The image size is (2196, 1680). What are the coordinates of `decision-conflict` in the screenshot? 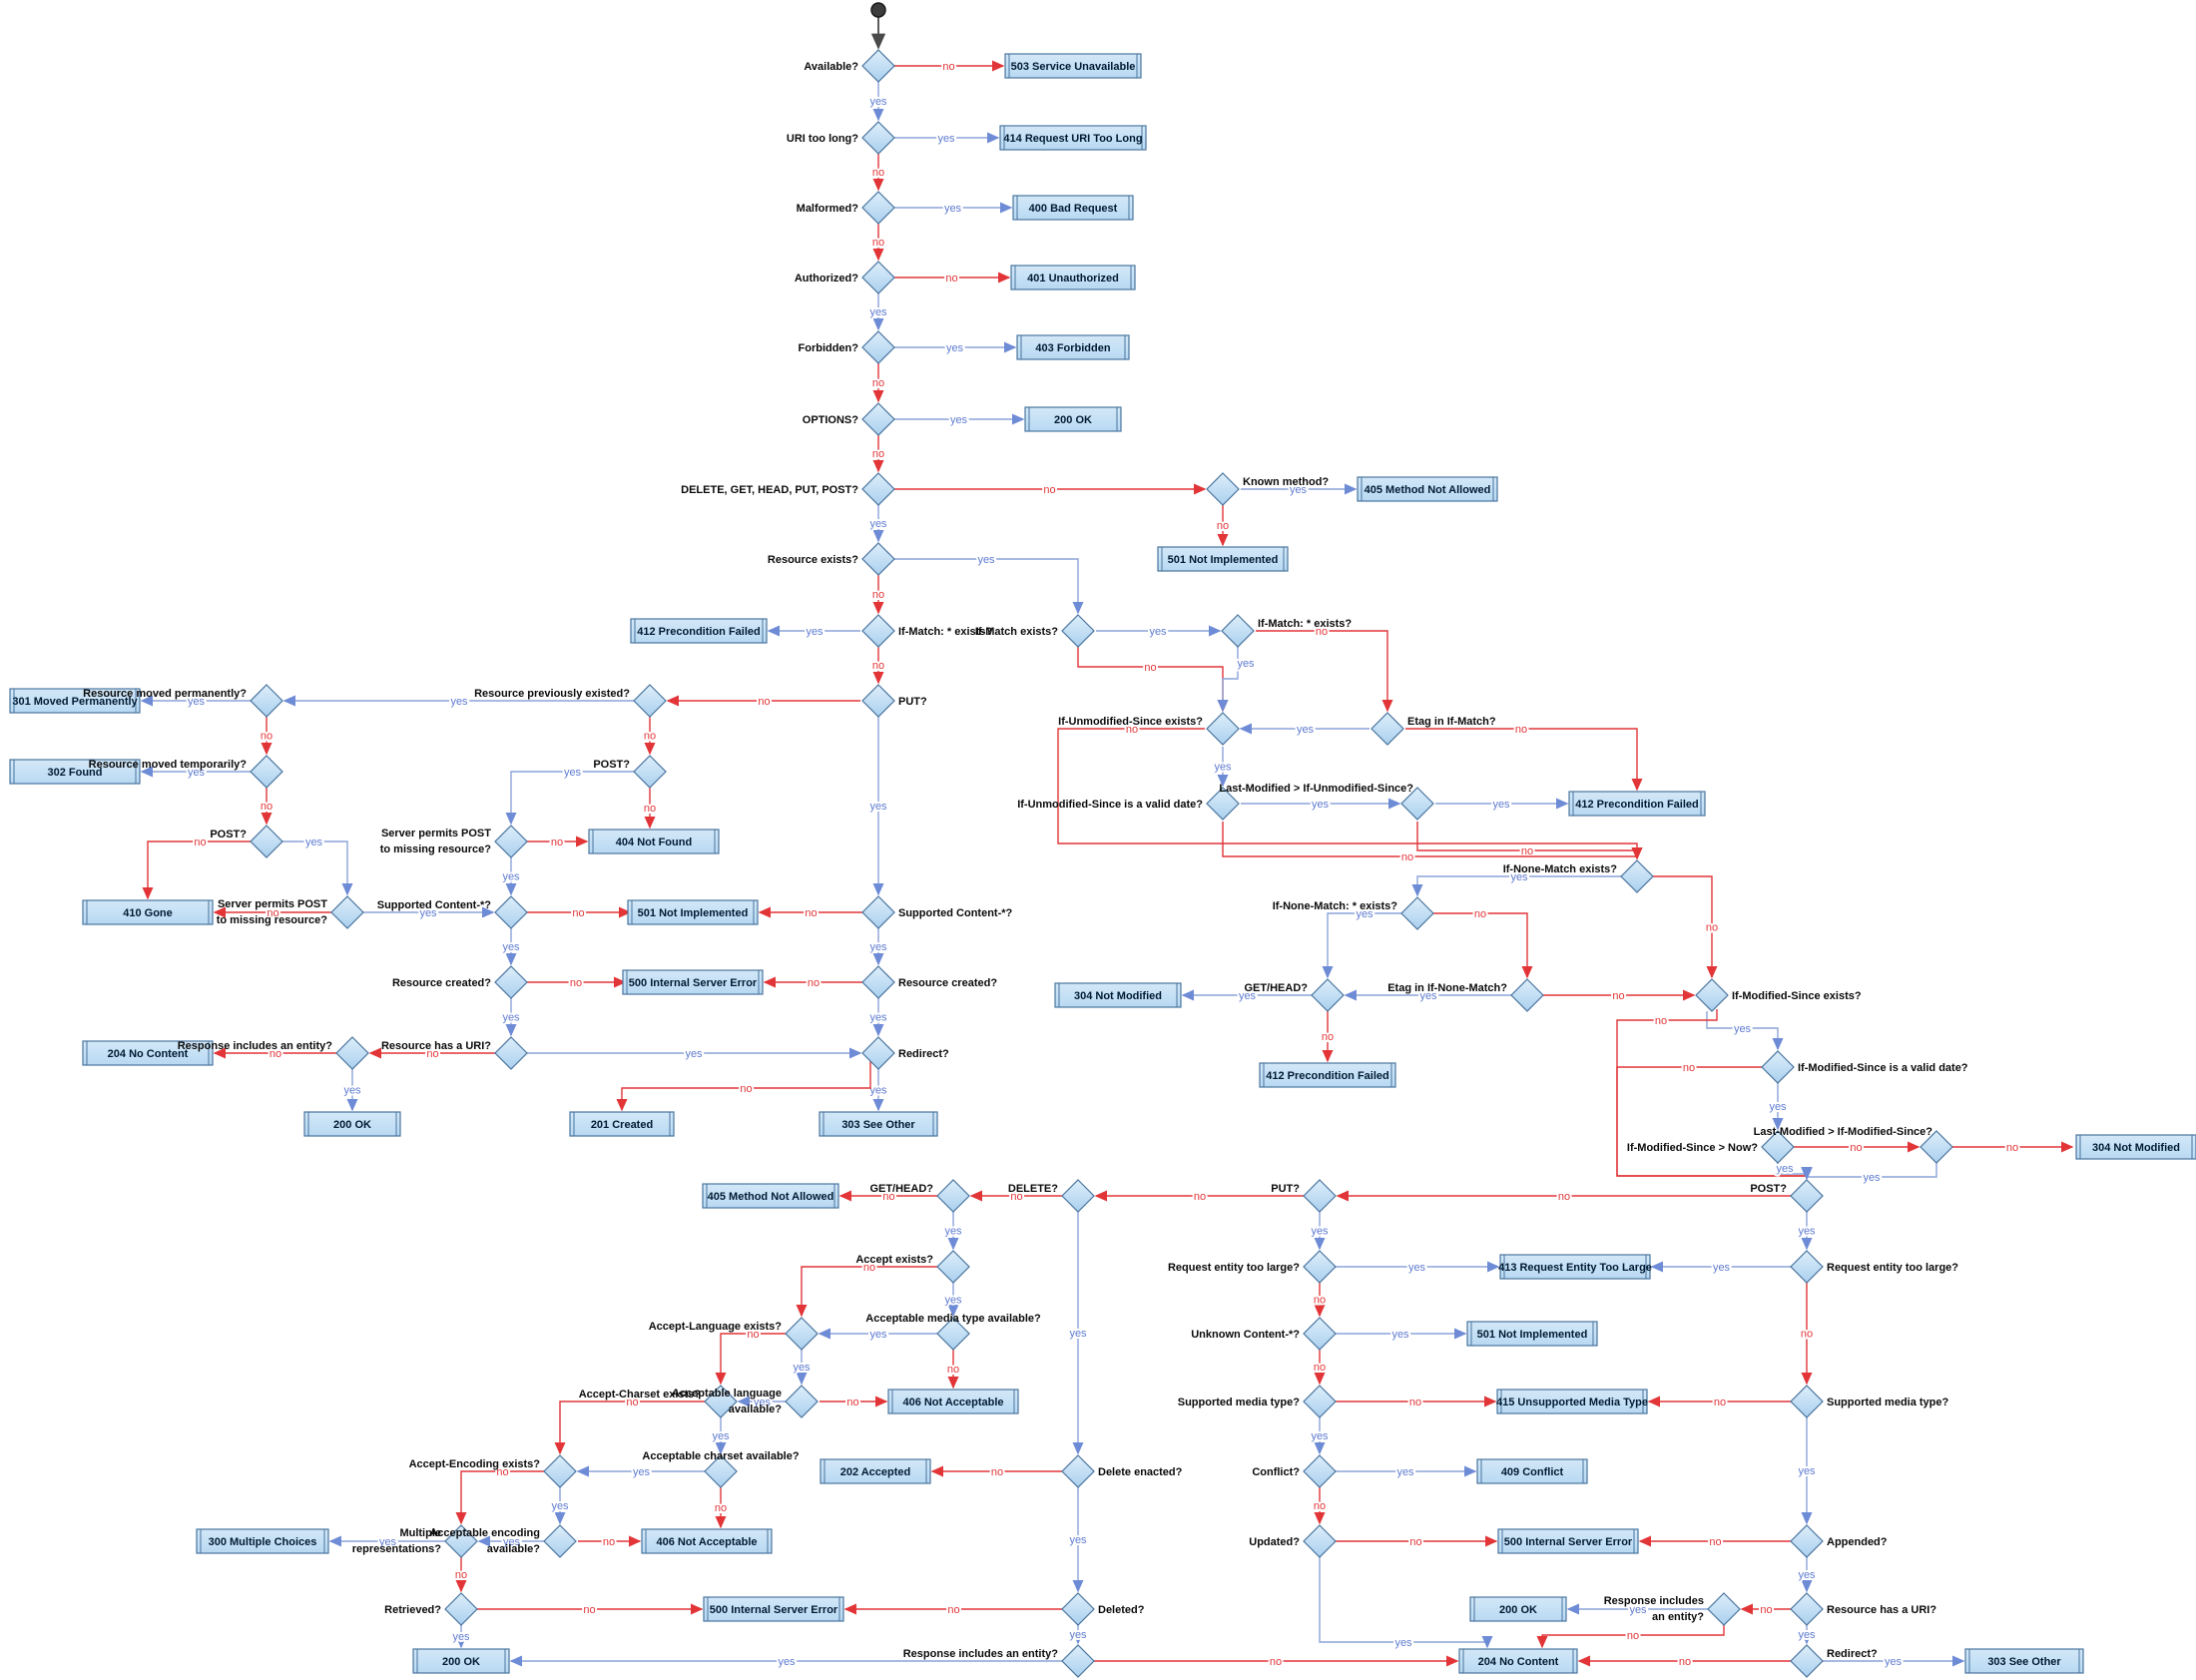 It's located at (1320, 1471).